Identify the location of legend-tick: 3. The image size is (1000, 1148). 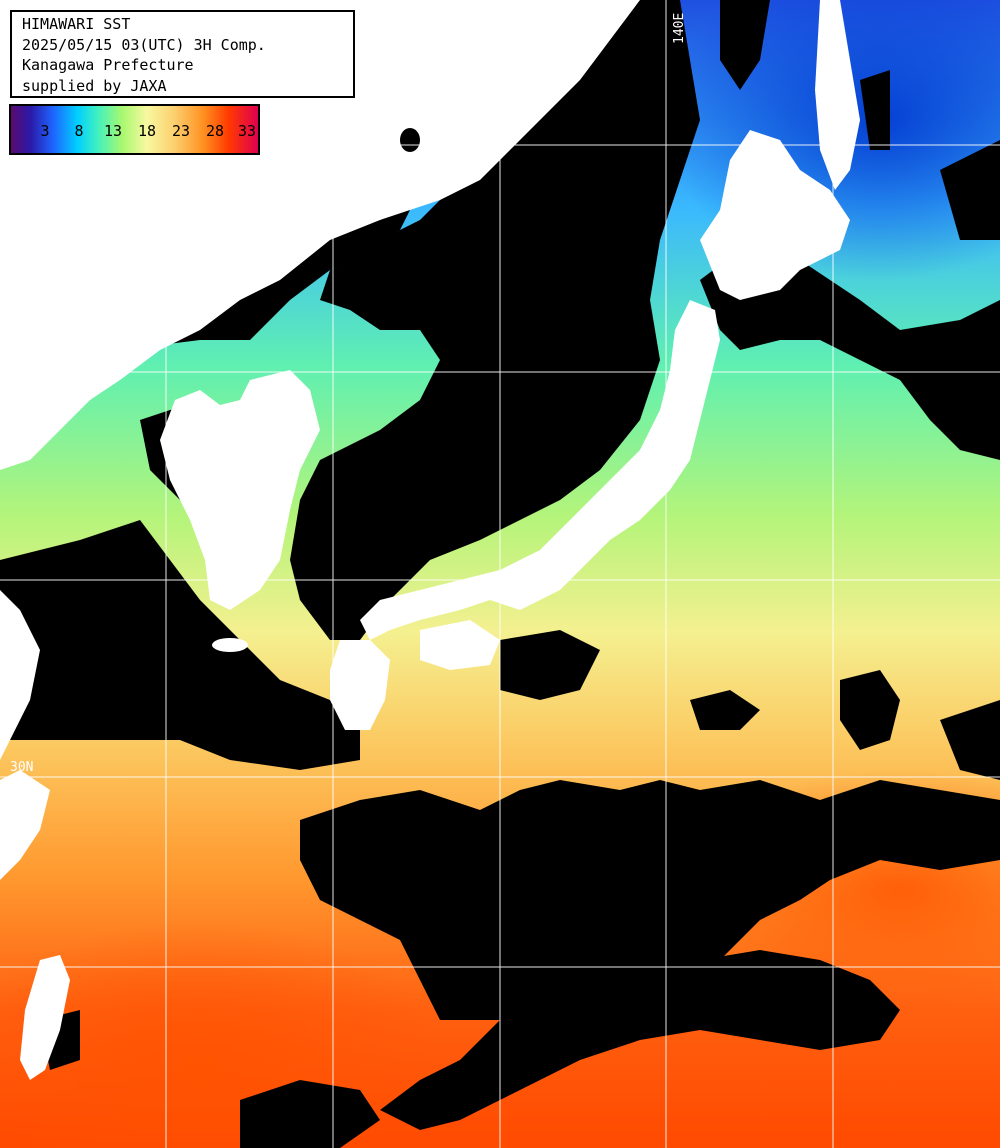
(45, 131).